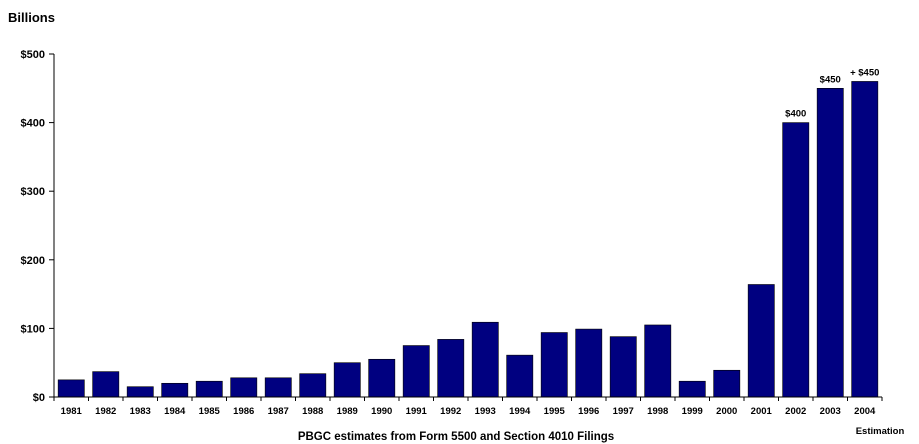 This screenshot has width=919, height=444. I want to click on y-tick-label: $100, so click(33, 329).